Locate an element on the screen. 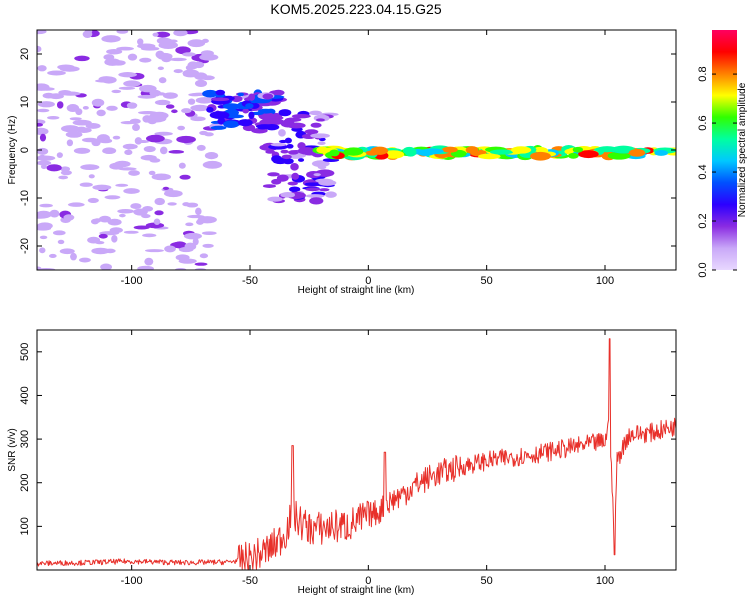 The image size is (750, 600). spectrogram-xtick-label: 100 is located at coordinates (605, 281).